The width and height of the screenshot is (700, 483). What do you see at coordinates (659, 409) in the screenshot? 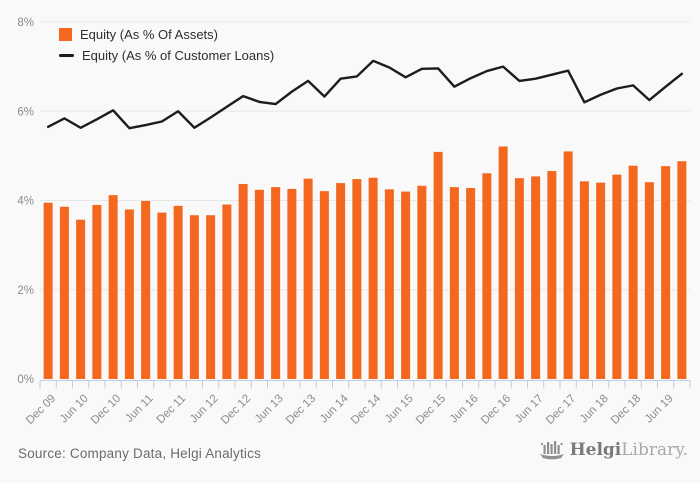
I see `x-axis-label: Jun 19` at bounding box center [659, 409].